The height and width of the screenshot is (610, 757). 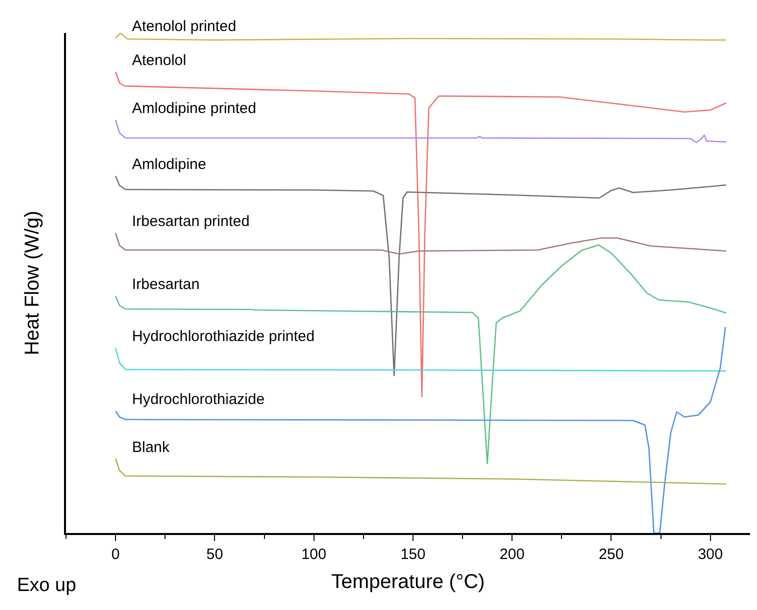 What do you see at coordinates (223, 336) in the screenshot?
I see `series-label: Hydrochlorothiazide printed` at bounding box center [223, 336].